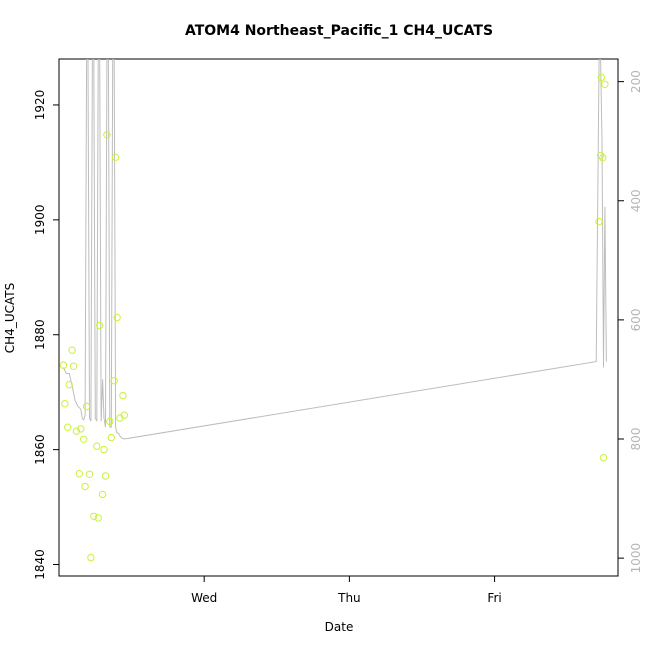  Describe the element at coordinates (40, 449) in the screenshot. I see `y-tick-label: 1860` at that location.